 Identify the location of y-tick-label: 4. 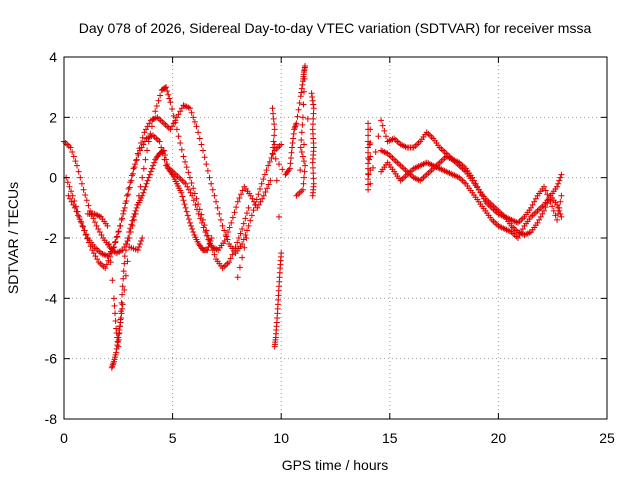
(53, 57).